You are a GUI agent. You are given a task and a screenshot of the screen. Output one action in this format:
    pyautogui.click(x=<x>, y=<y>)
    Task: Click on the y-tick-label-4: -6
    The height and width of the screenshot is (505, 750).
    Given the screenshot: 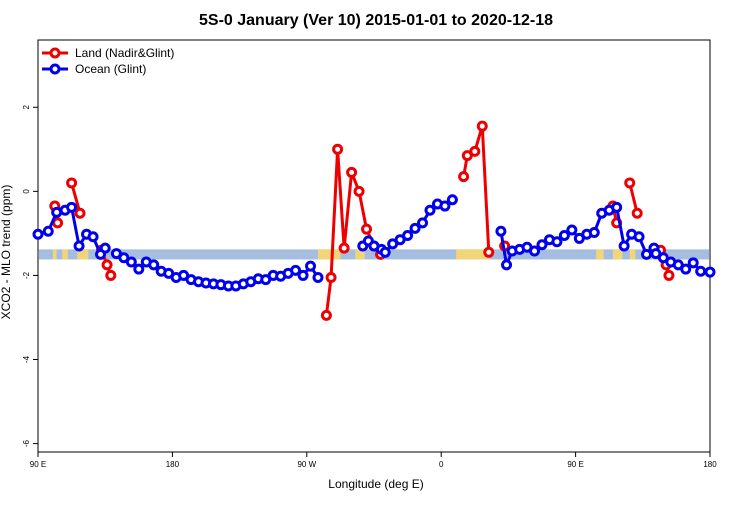 What is the action you would take?
    pyautogui.click(x=26, y=443)
    